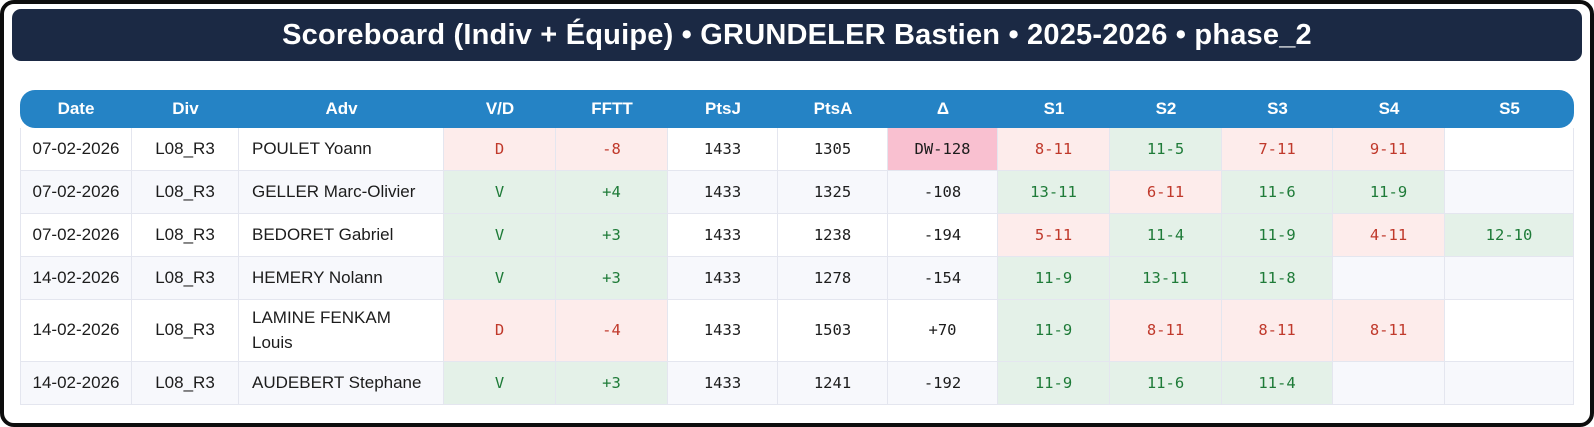 This screenshot has height=427, width=1594. I want to click on cell-s3: 11-4, so click(1277, 383).